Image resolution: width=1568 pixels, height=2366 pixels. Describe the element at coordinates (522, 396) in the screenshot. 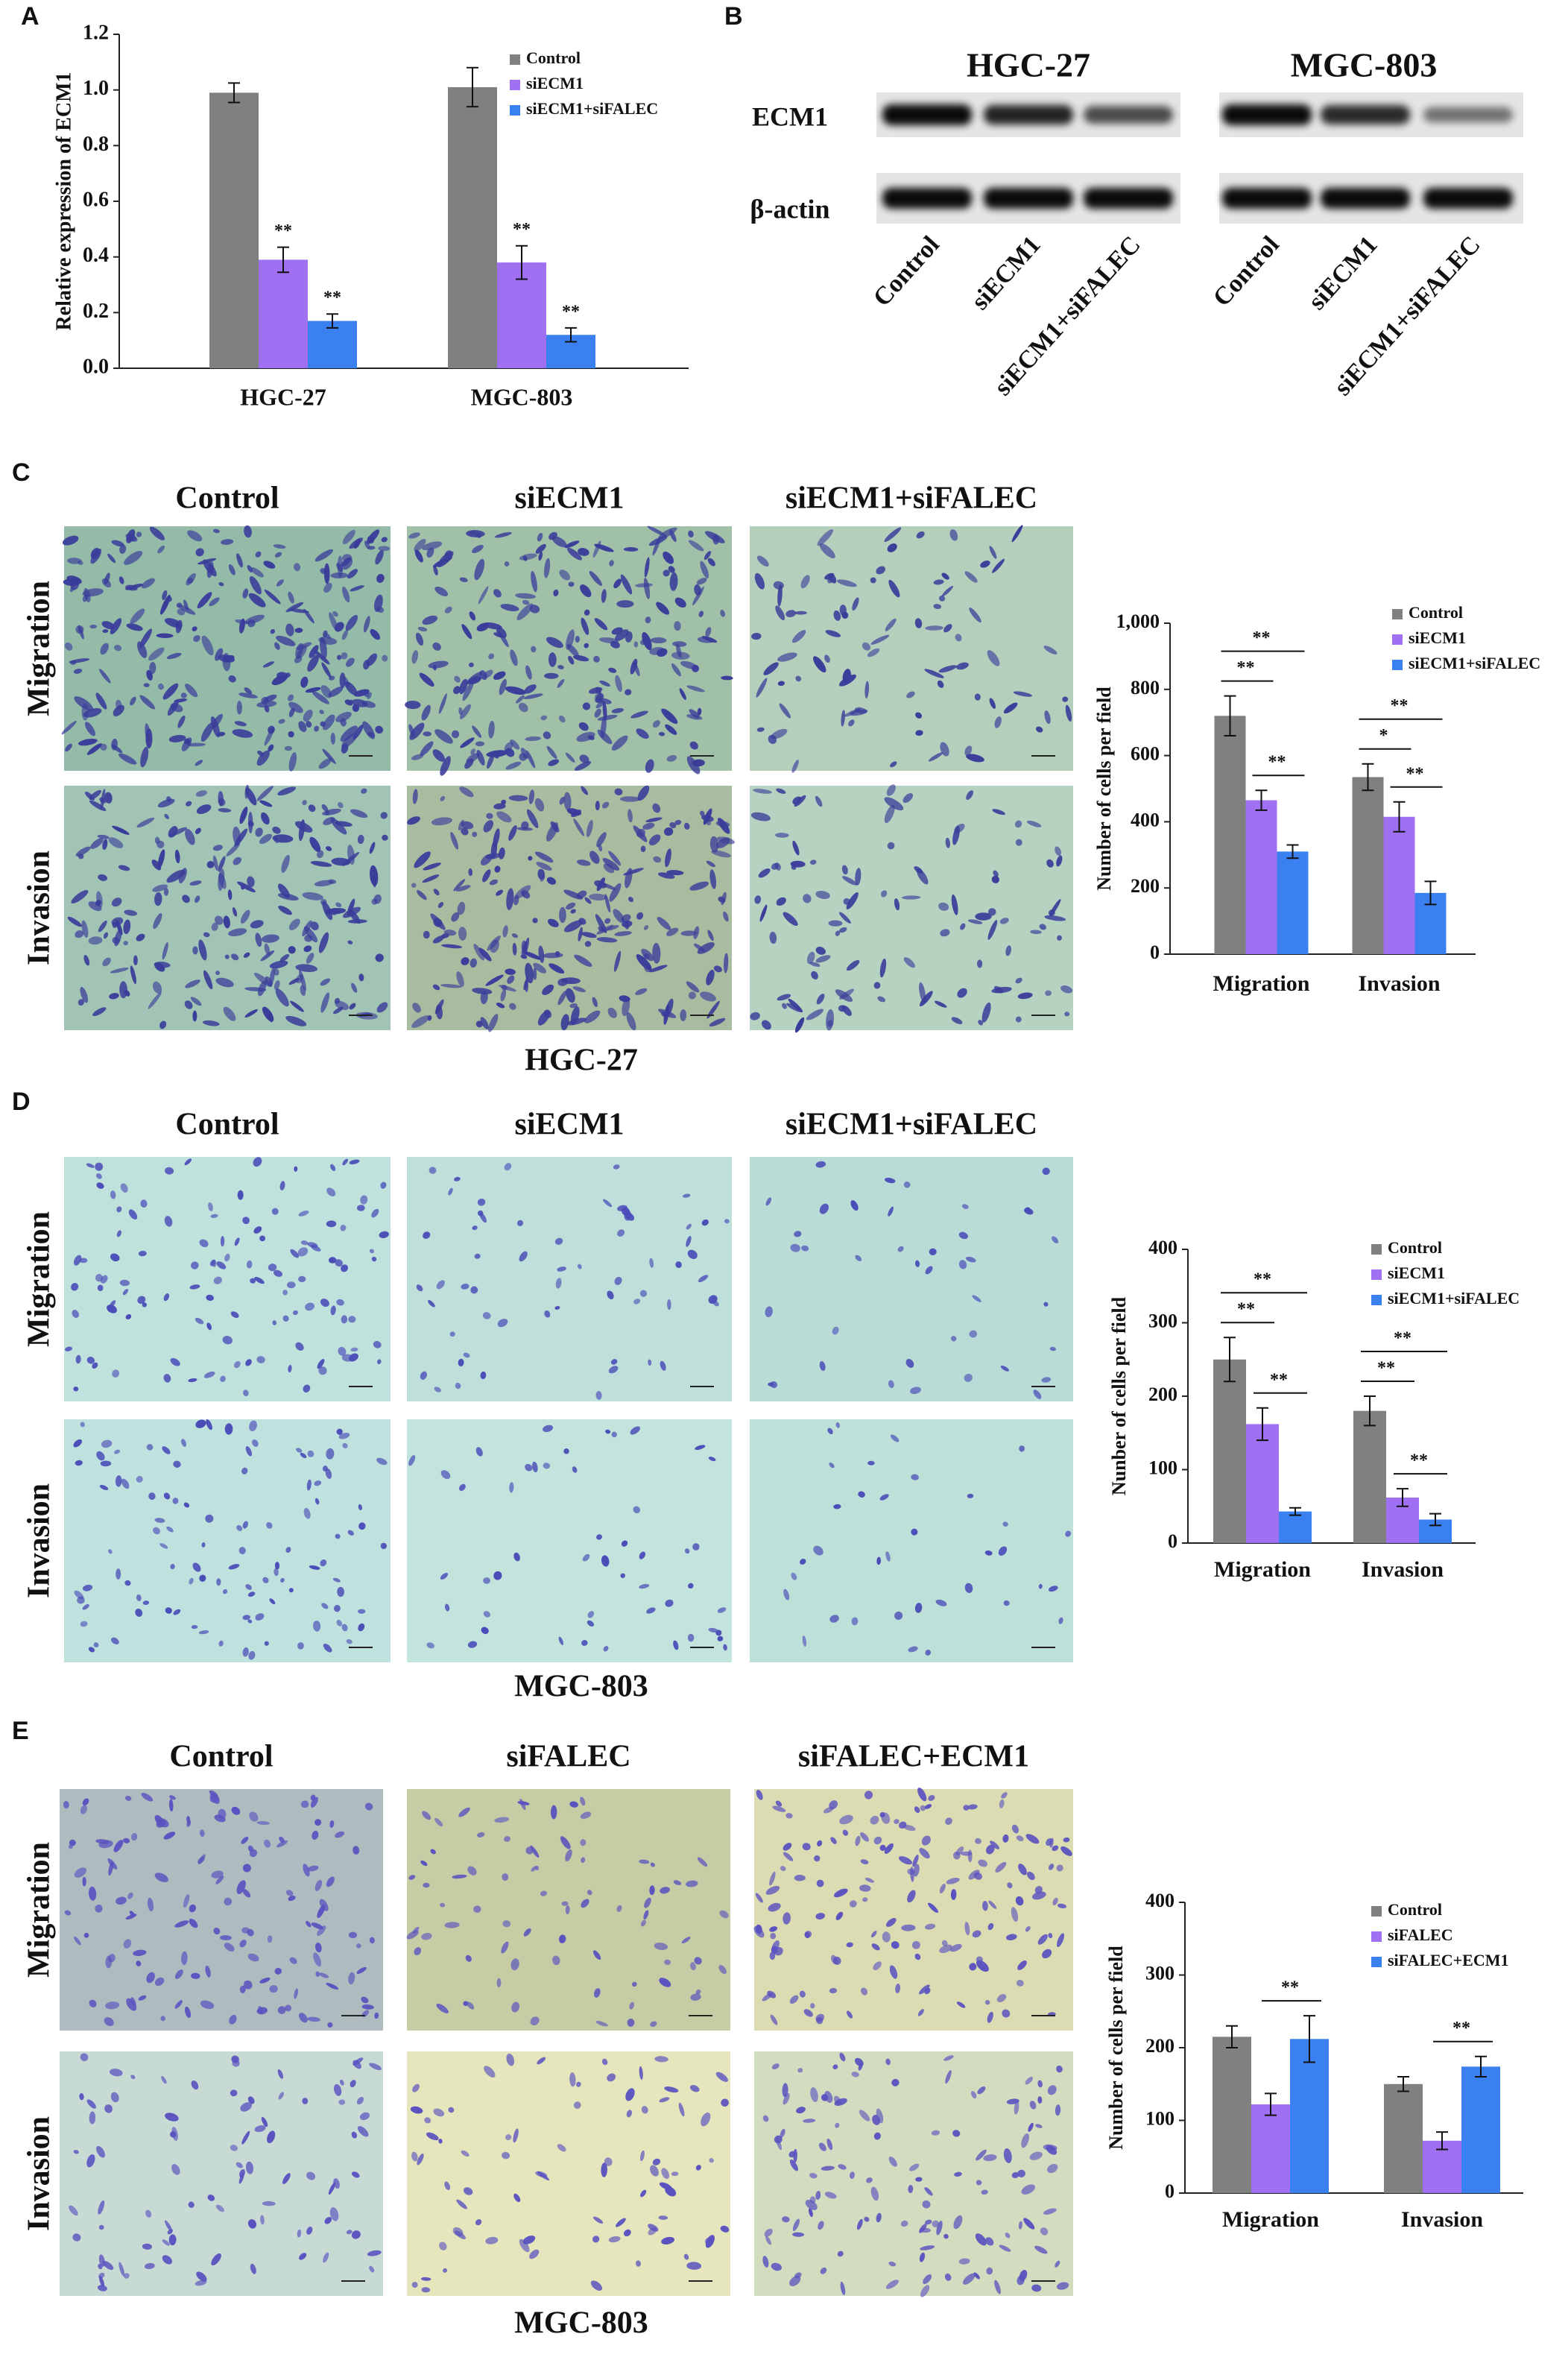

I see `x-tick-label: MGC-803` at that location.